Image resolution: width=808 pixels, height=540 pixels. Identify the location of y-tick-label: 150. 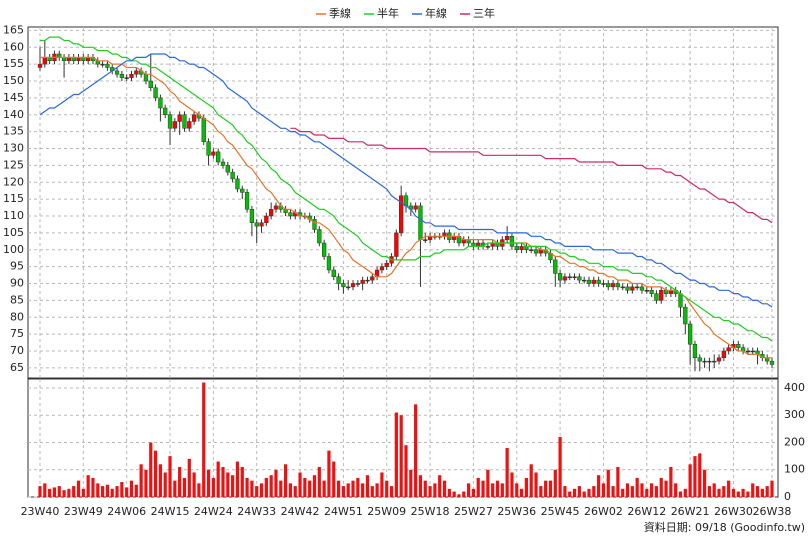
(13, 80).